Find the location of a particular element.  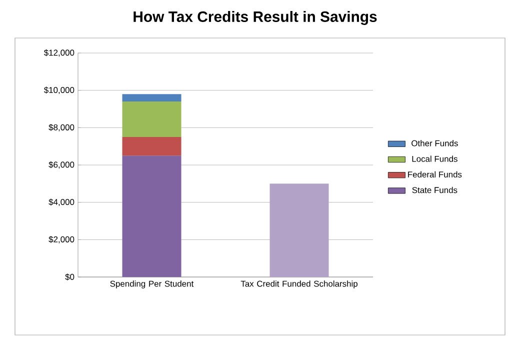

chart-title: How Tax Credits Result in Savings is located at coordinates (255, 18).